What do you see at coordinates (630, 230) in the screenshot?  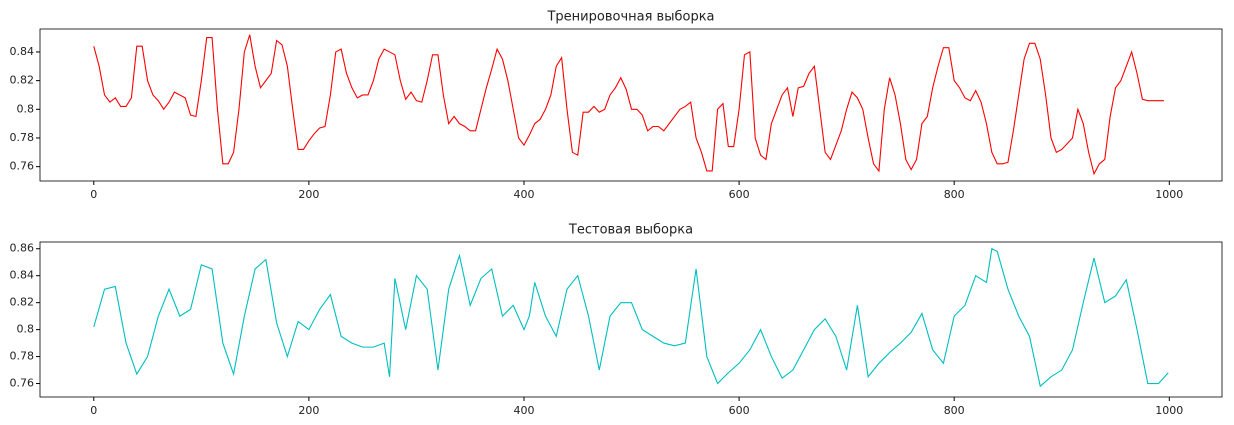 I see `chart-title: Тестовая выборка` at bounding box center [630, 230].